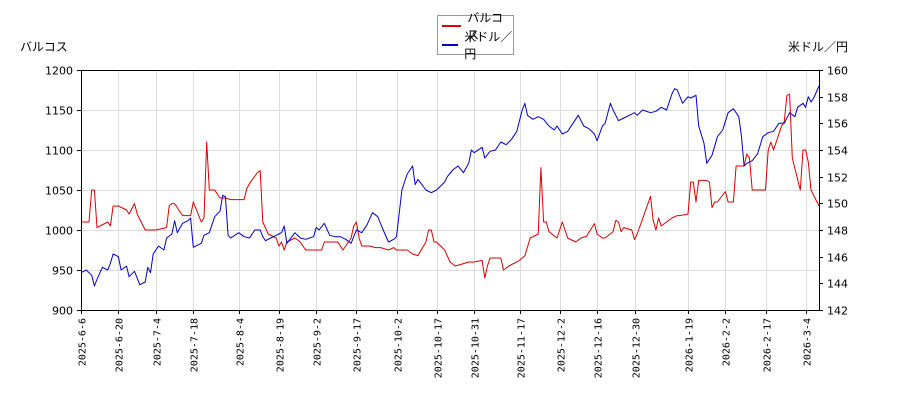 This screenshot has height=400, width=900. I want to click on y-tick-label-right: 160, so click(837, 71).